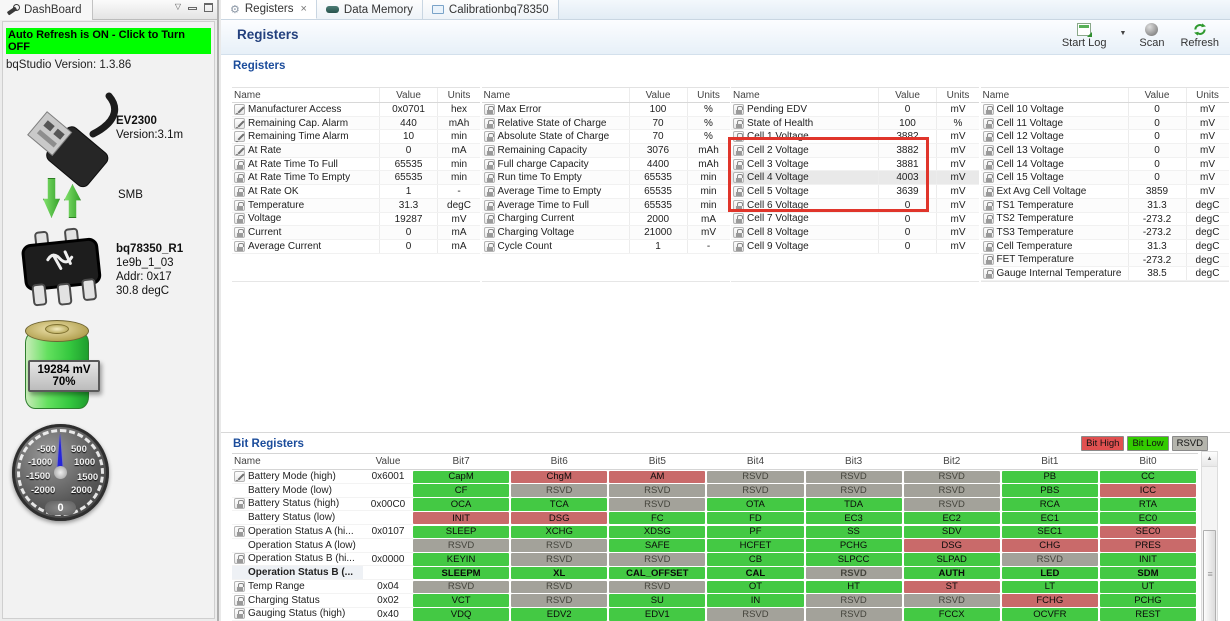 This screenshot has height=621, width=1230. What do you see at coordinates (755, 559) in the screenshot?
I see `bit-cell: CB` at bounding box center [755, 559].